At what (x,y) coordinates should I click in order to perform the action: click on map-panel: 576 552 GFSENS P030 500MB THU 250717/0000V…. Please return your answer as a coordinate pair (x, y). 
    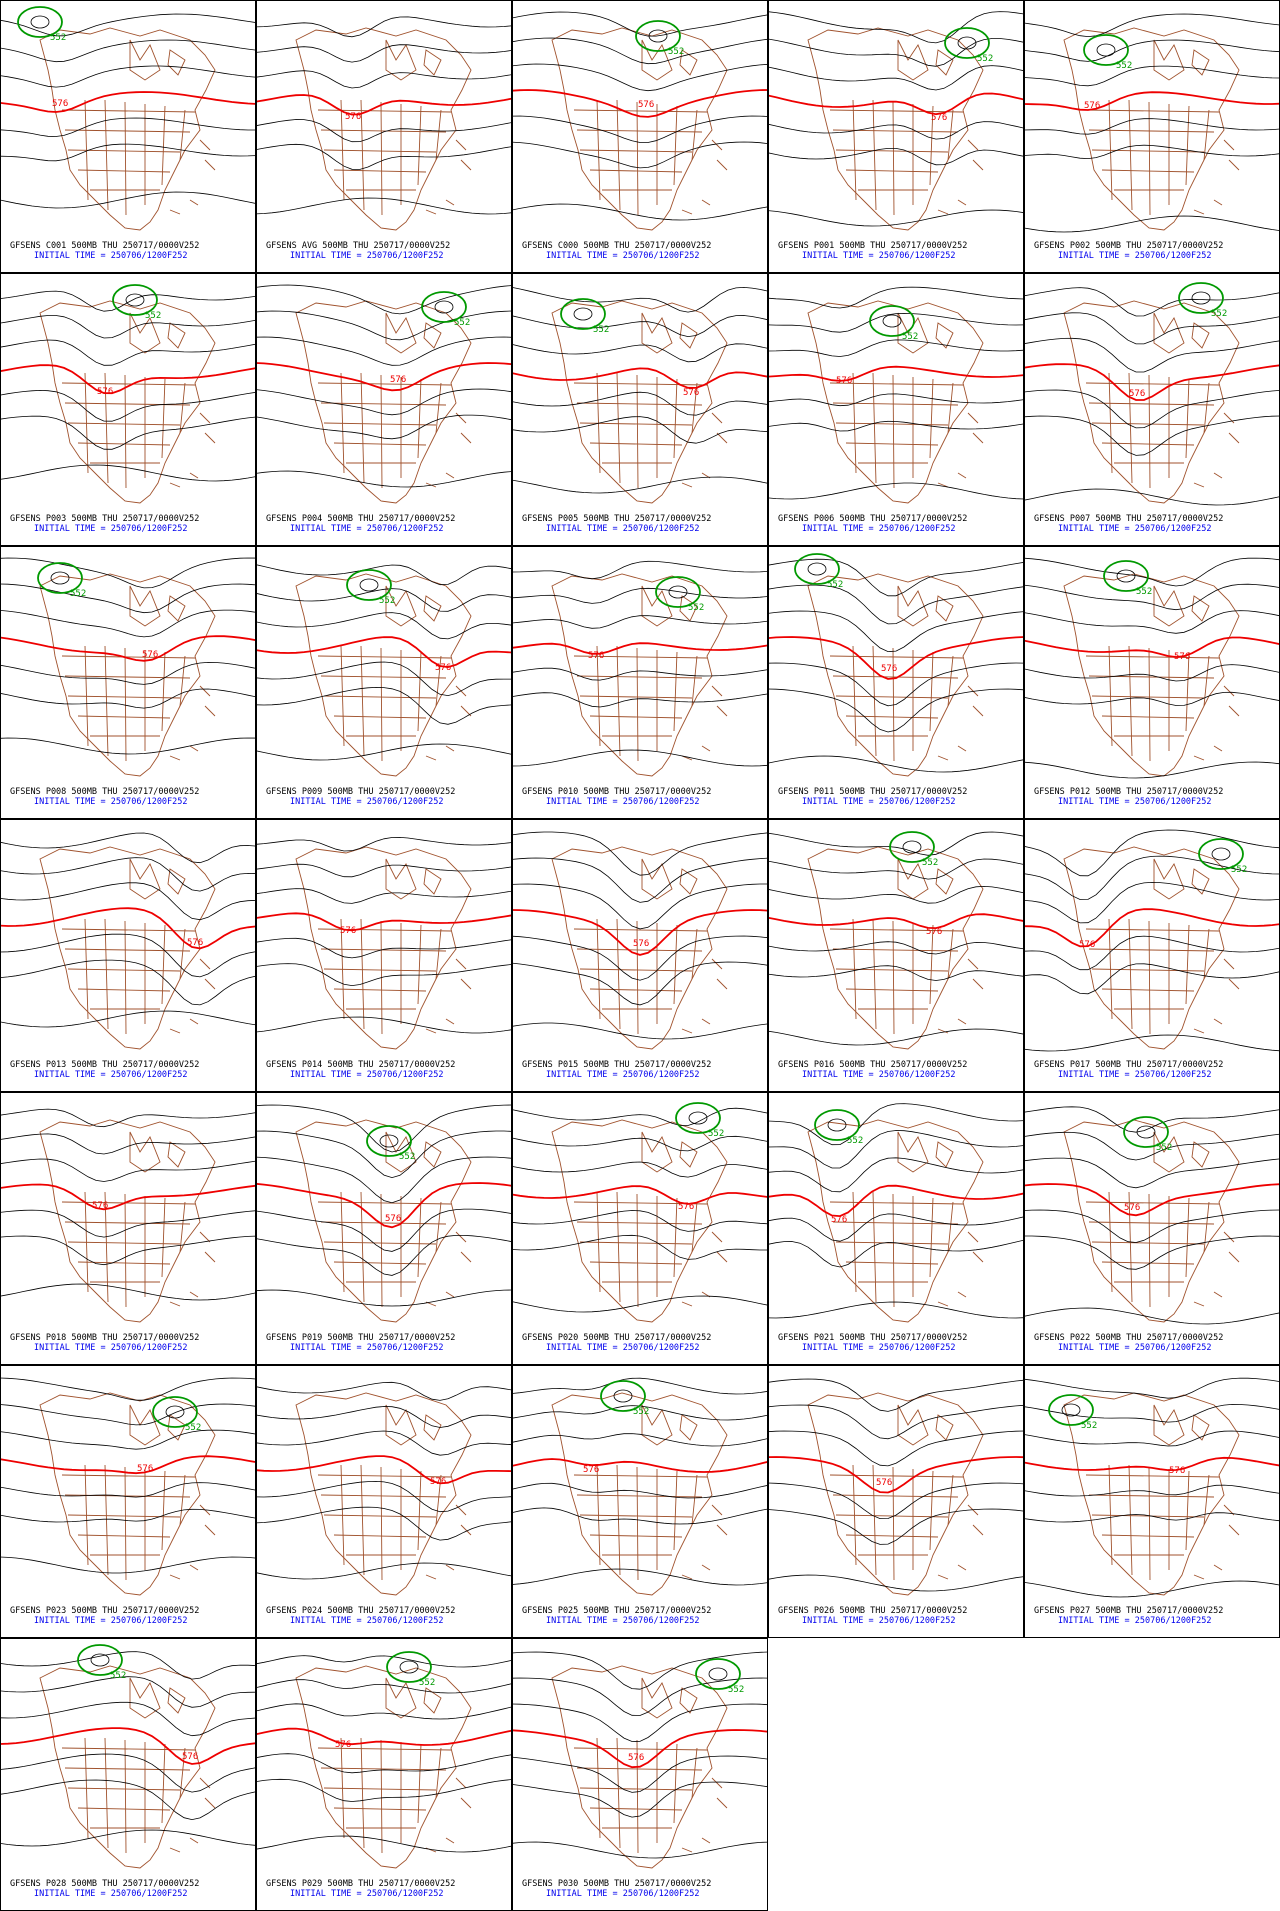
    Looking at the image, I should click on (640, 1774).